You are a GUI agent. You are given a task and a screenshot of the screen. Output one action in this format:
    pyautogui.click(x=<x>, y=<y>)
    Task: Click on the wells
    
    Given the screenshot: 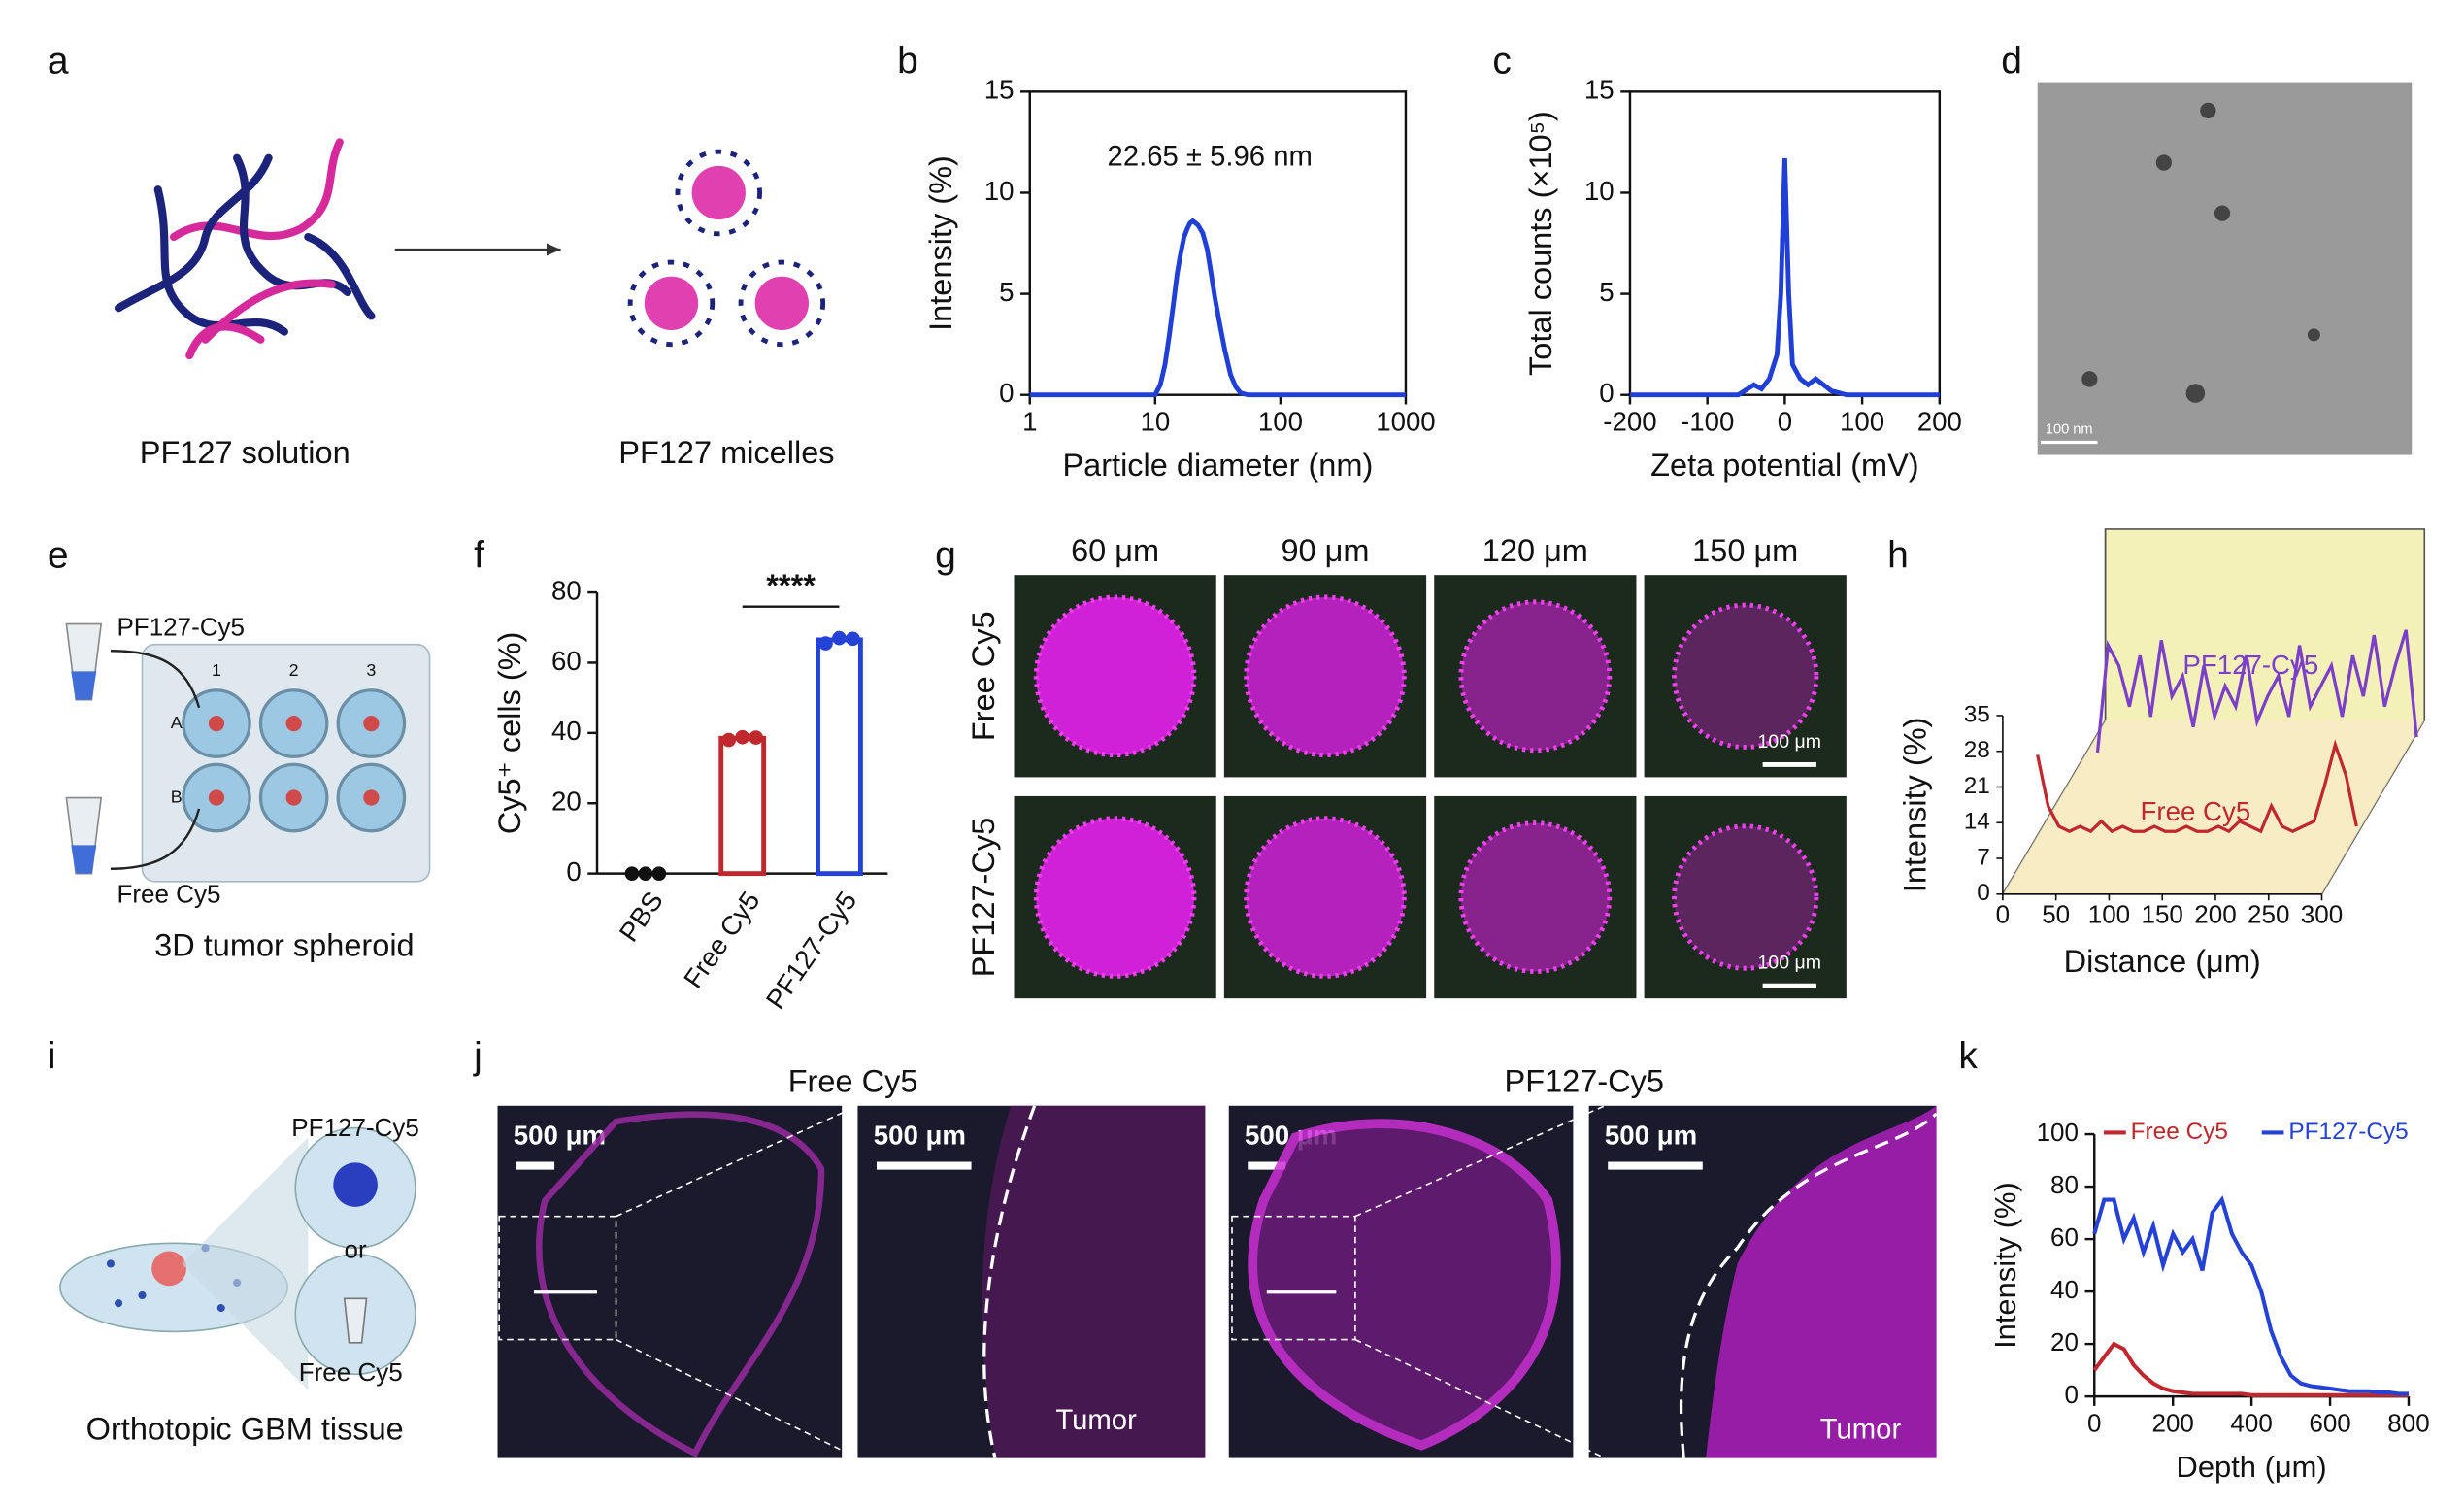 What is the action you would take?
    pyautogui.click(x=294, y=760)
    